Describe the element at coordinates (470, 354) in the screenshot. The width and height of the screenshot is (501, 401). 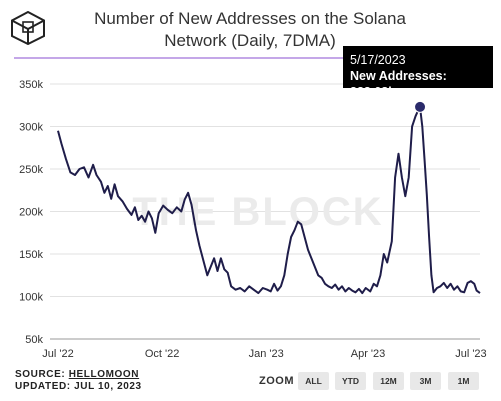
I see `x-tick-label: Jul '23` at that location.